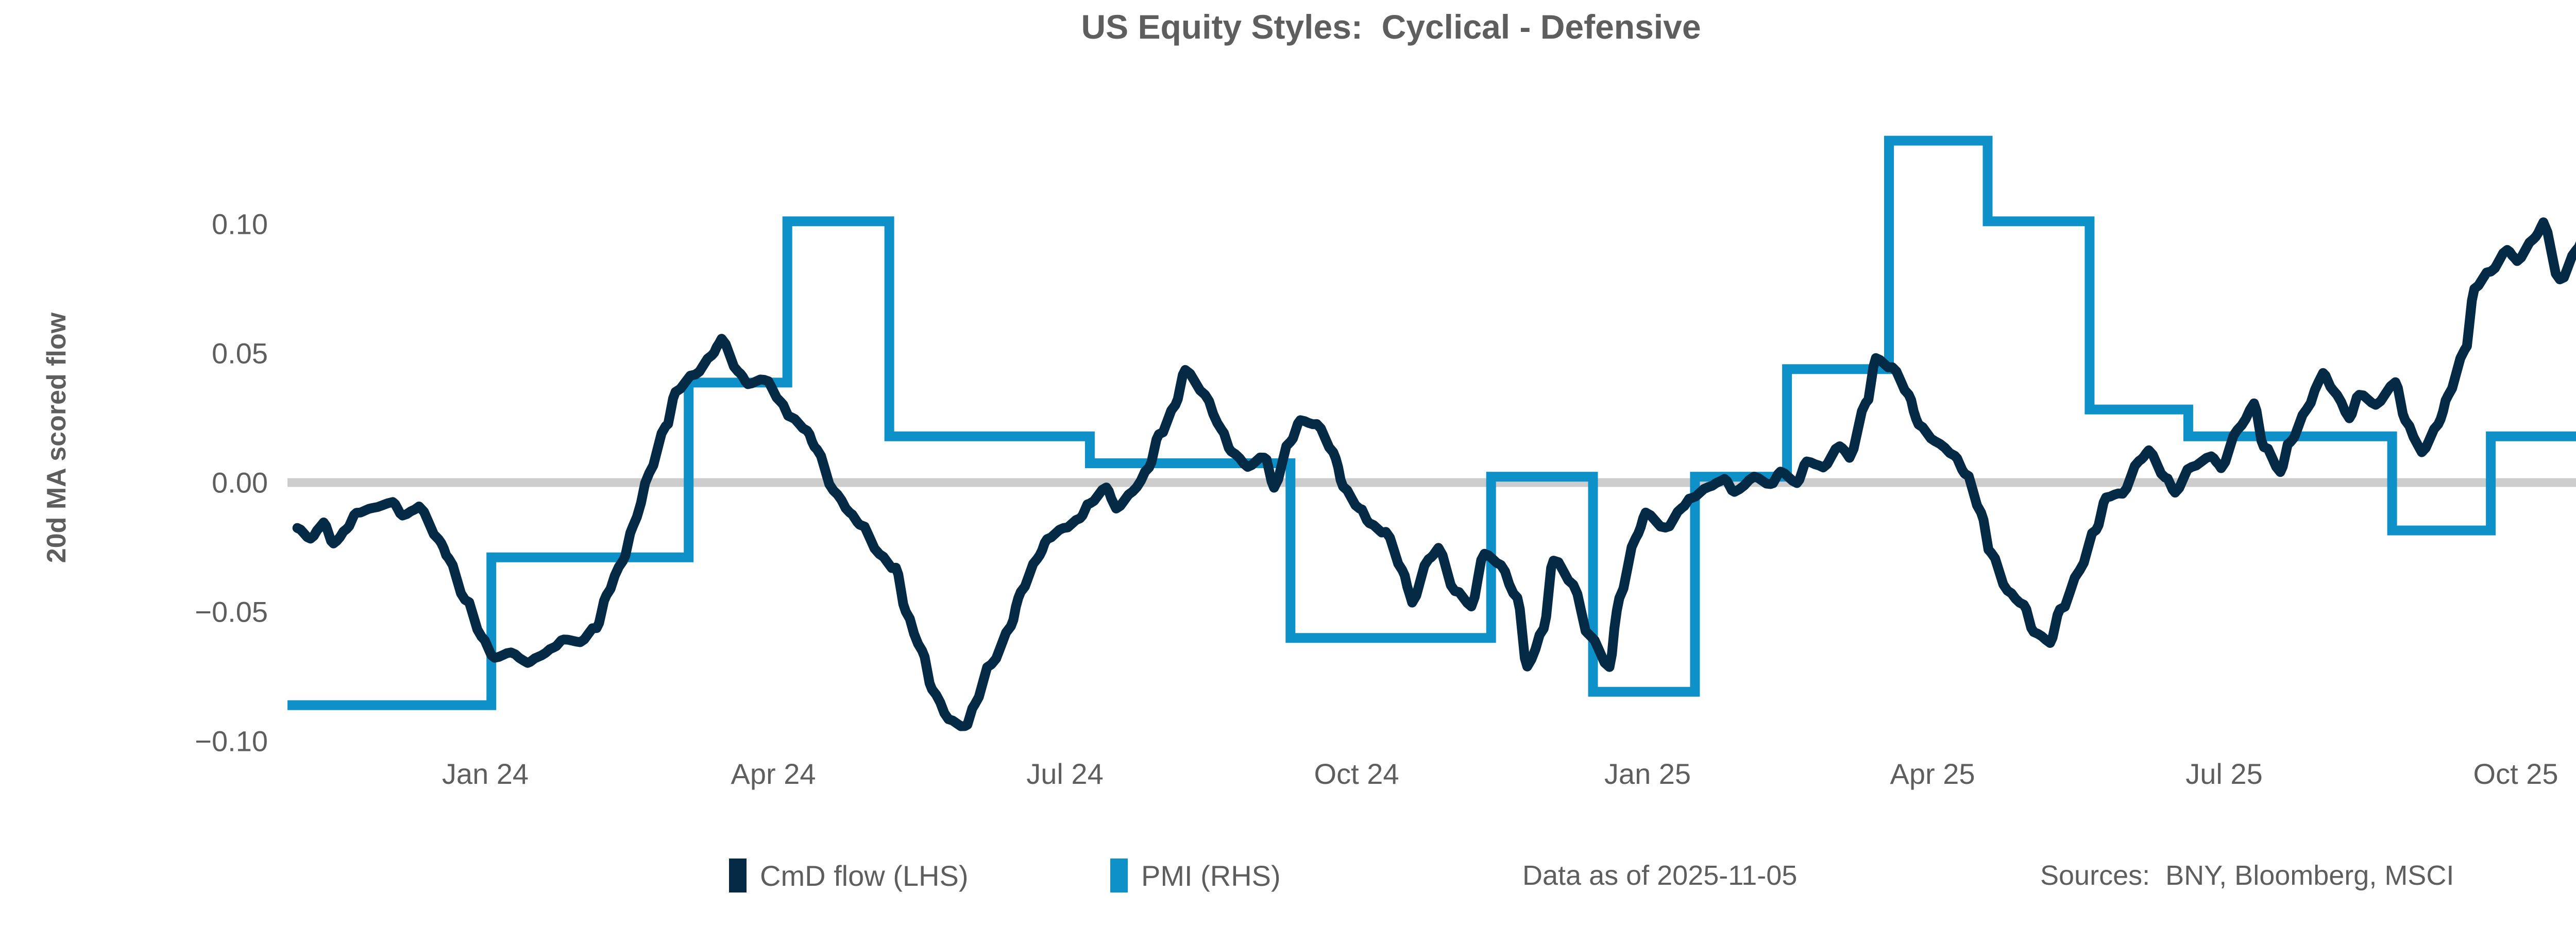 The width and height of the screenshot is (2576, 927). Describe the element at coordinates (2224, 774) in the screenshot. I see `x-tick-6: Jul 25` at that location.